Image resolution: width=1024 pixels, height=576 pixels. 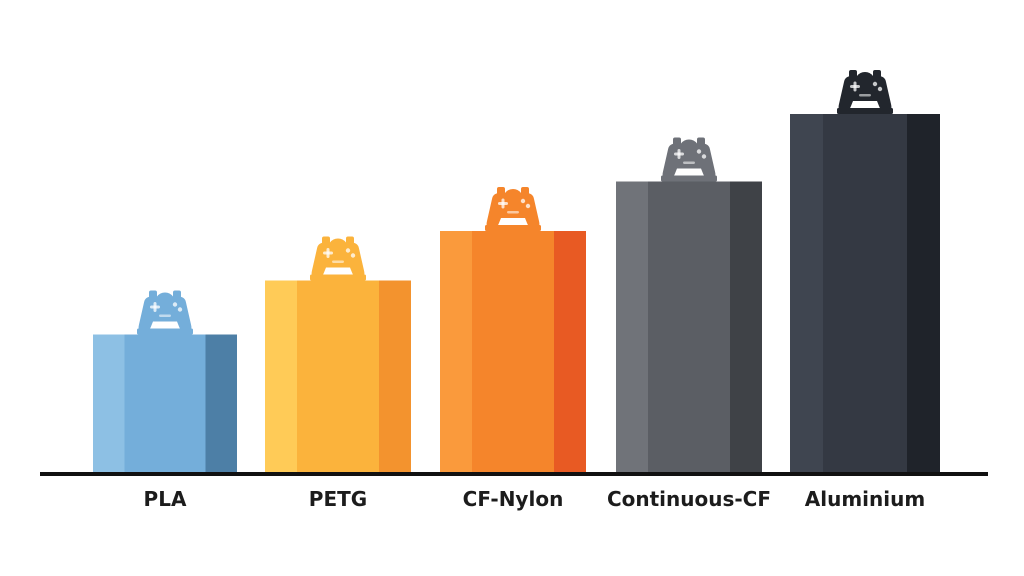 What do you see at coordinates (165, 499) in the screenshot?
I see `category-label-pla: PLA` at bounding box center [165, 499].